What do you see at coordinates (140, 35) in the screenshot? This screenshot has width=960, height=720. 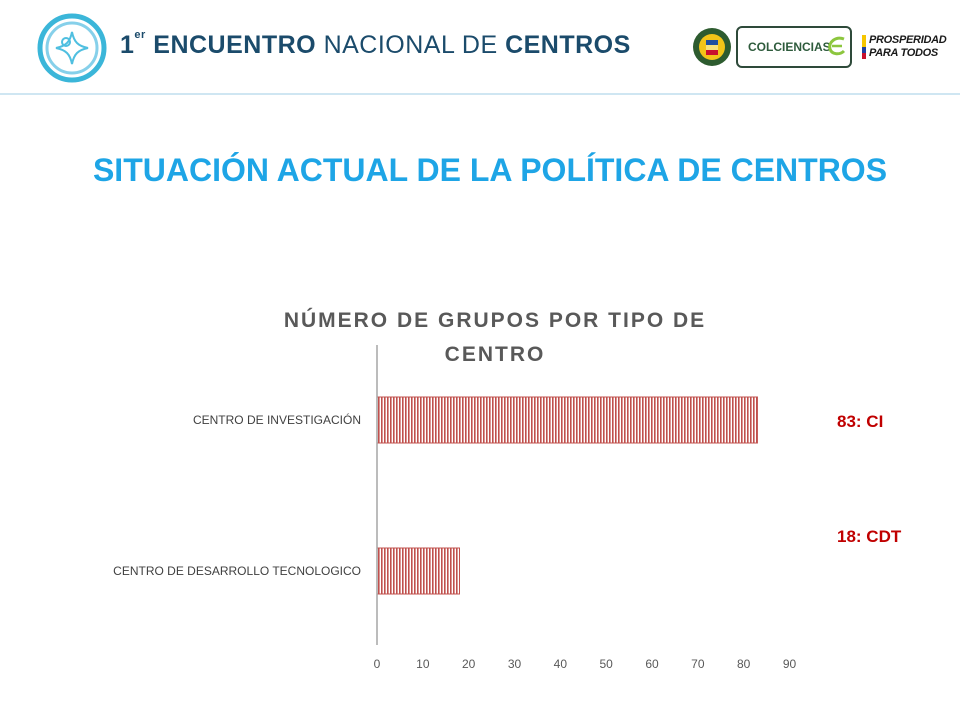 I see `event-superscript: er` at bounding box center [140, 35].